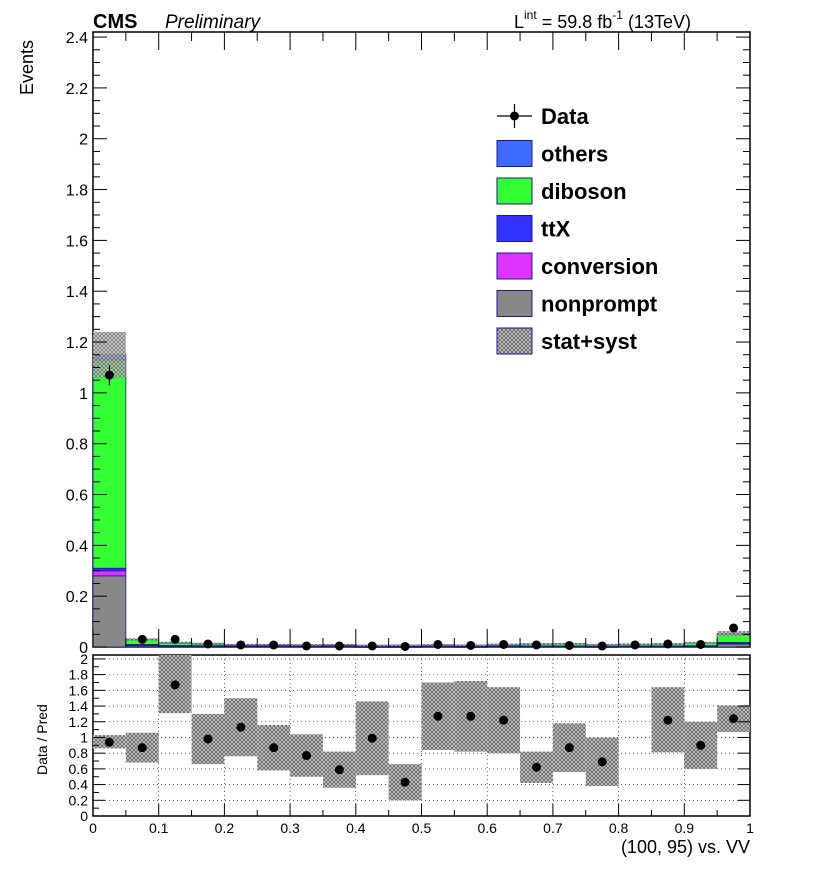 The width and height of the screenshot is (816, 872). I want to click on legend-swatch-diboson, so click(514, 191).